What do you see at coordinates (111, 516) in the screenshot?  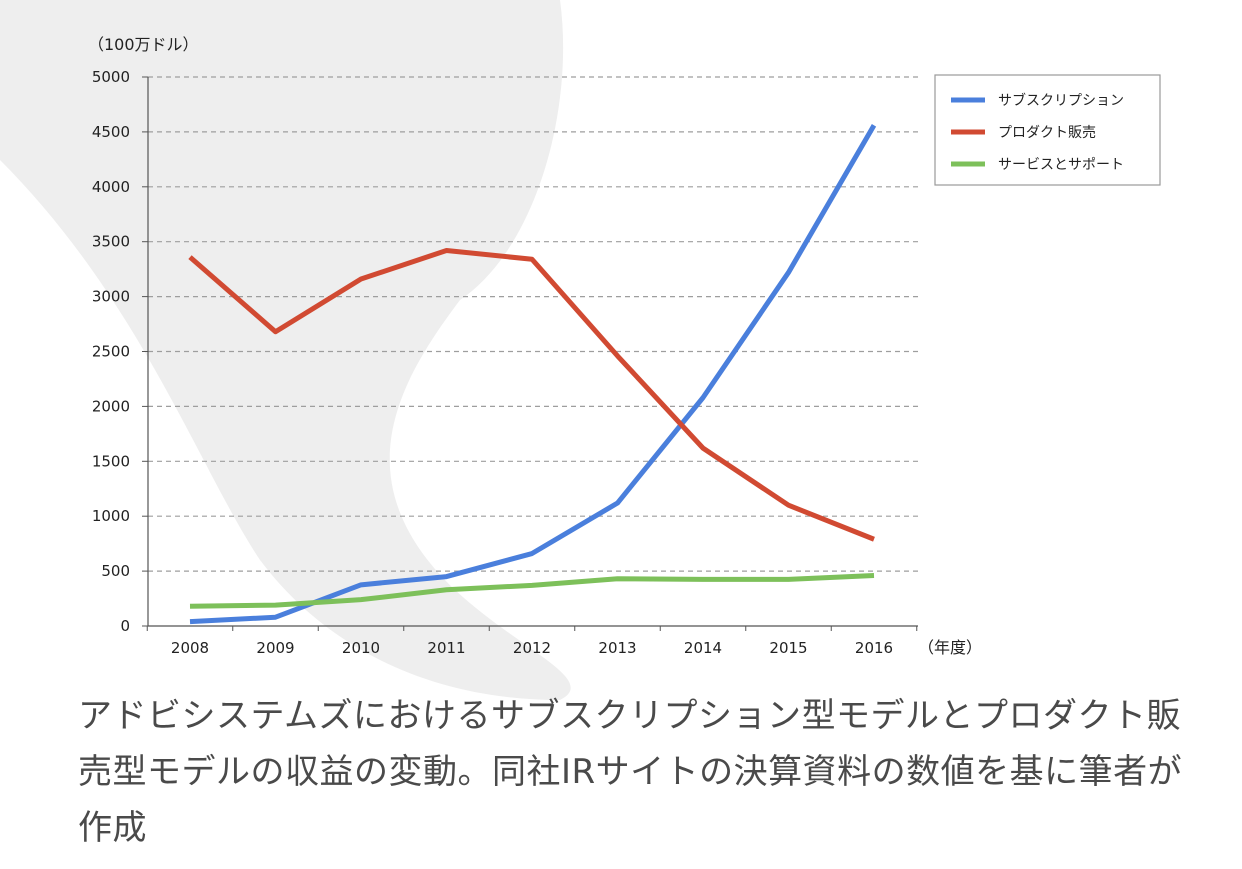 I see `y-tick-label: 1000` at bounding box center [111, 516].